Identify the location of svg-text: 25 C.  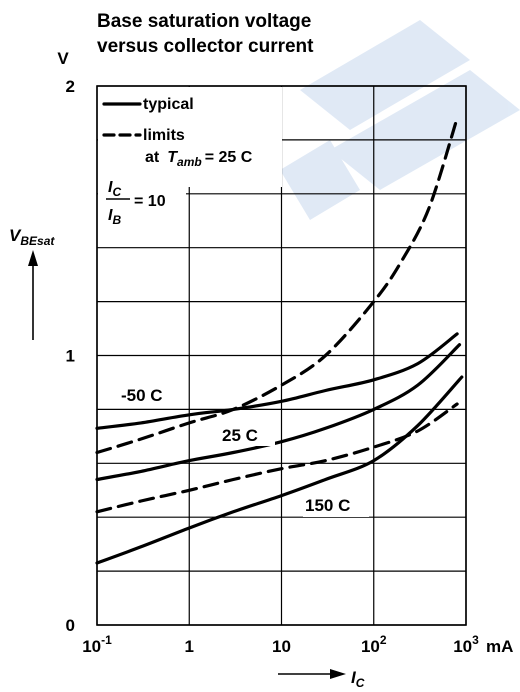
(240, 435).